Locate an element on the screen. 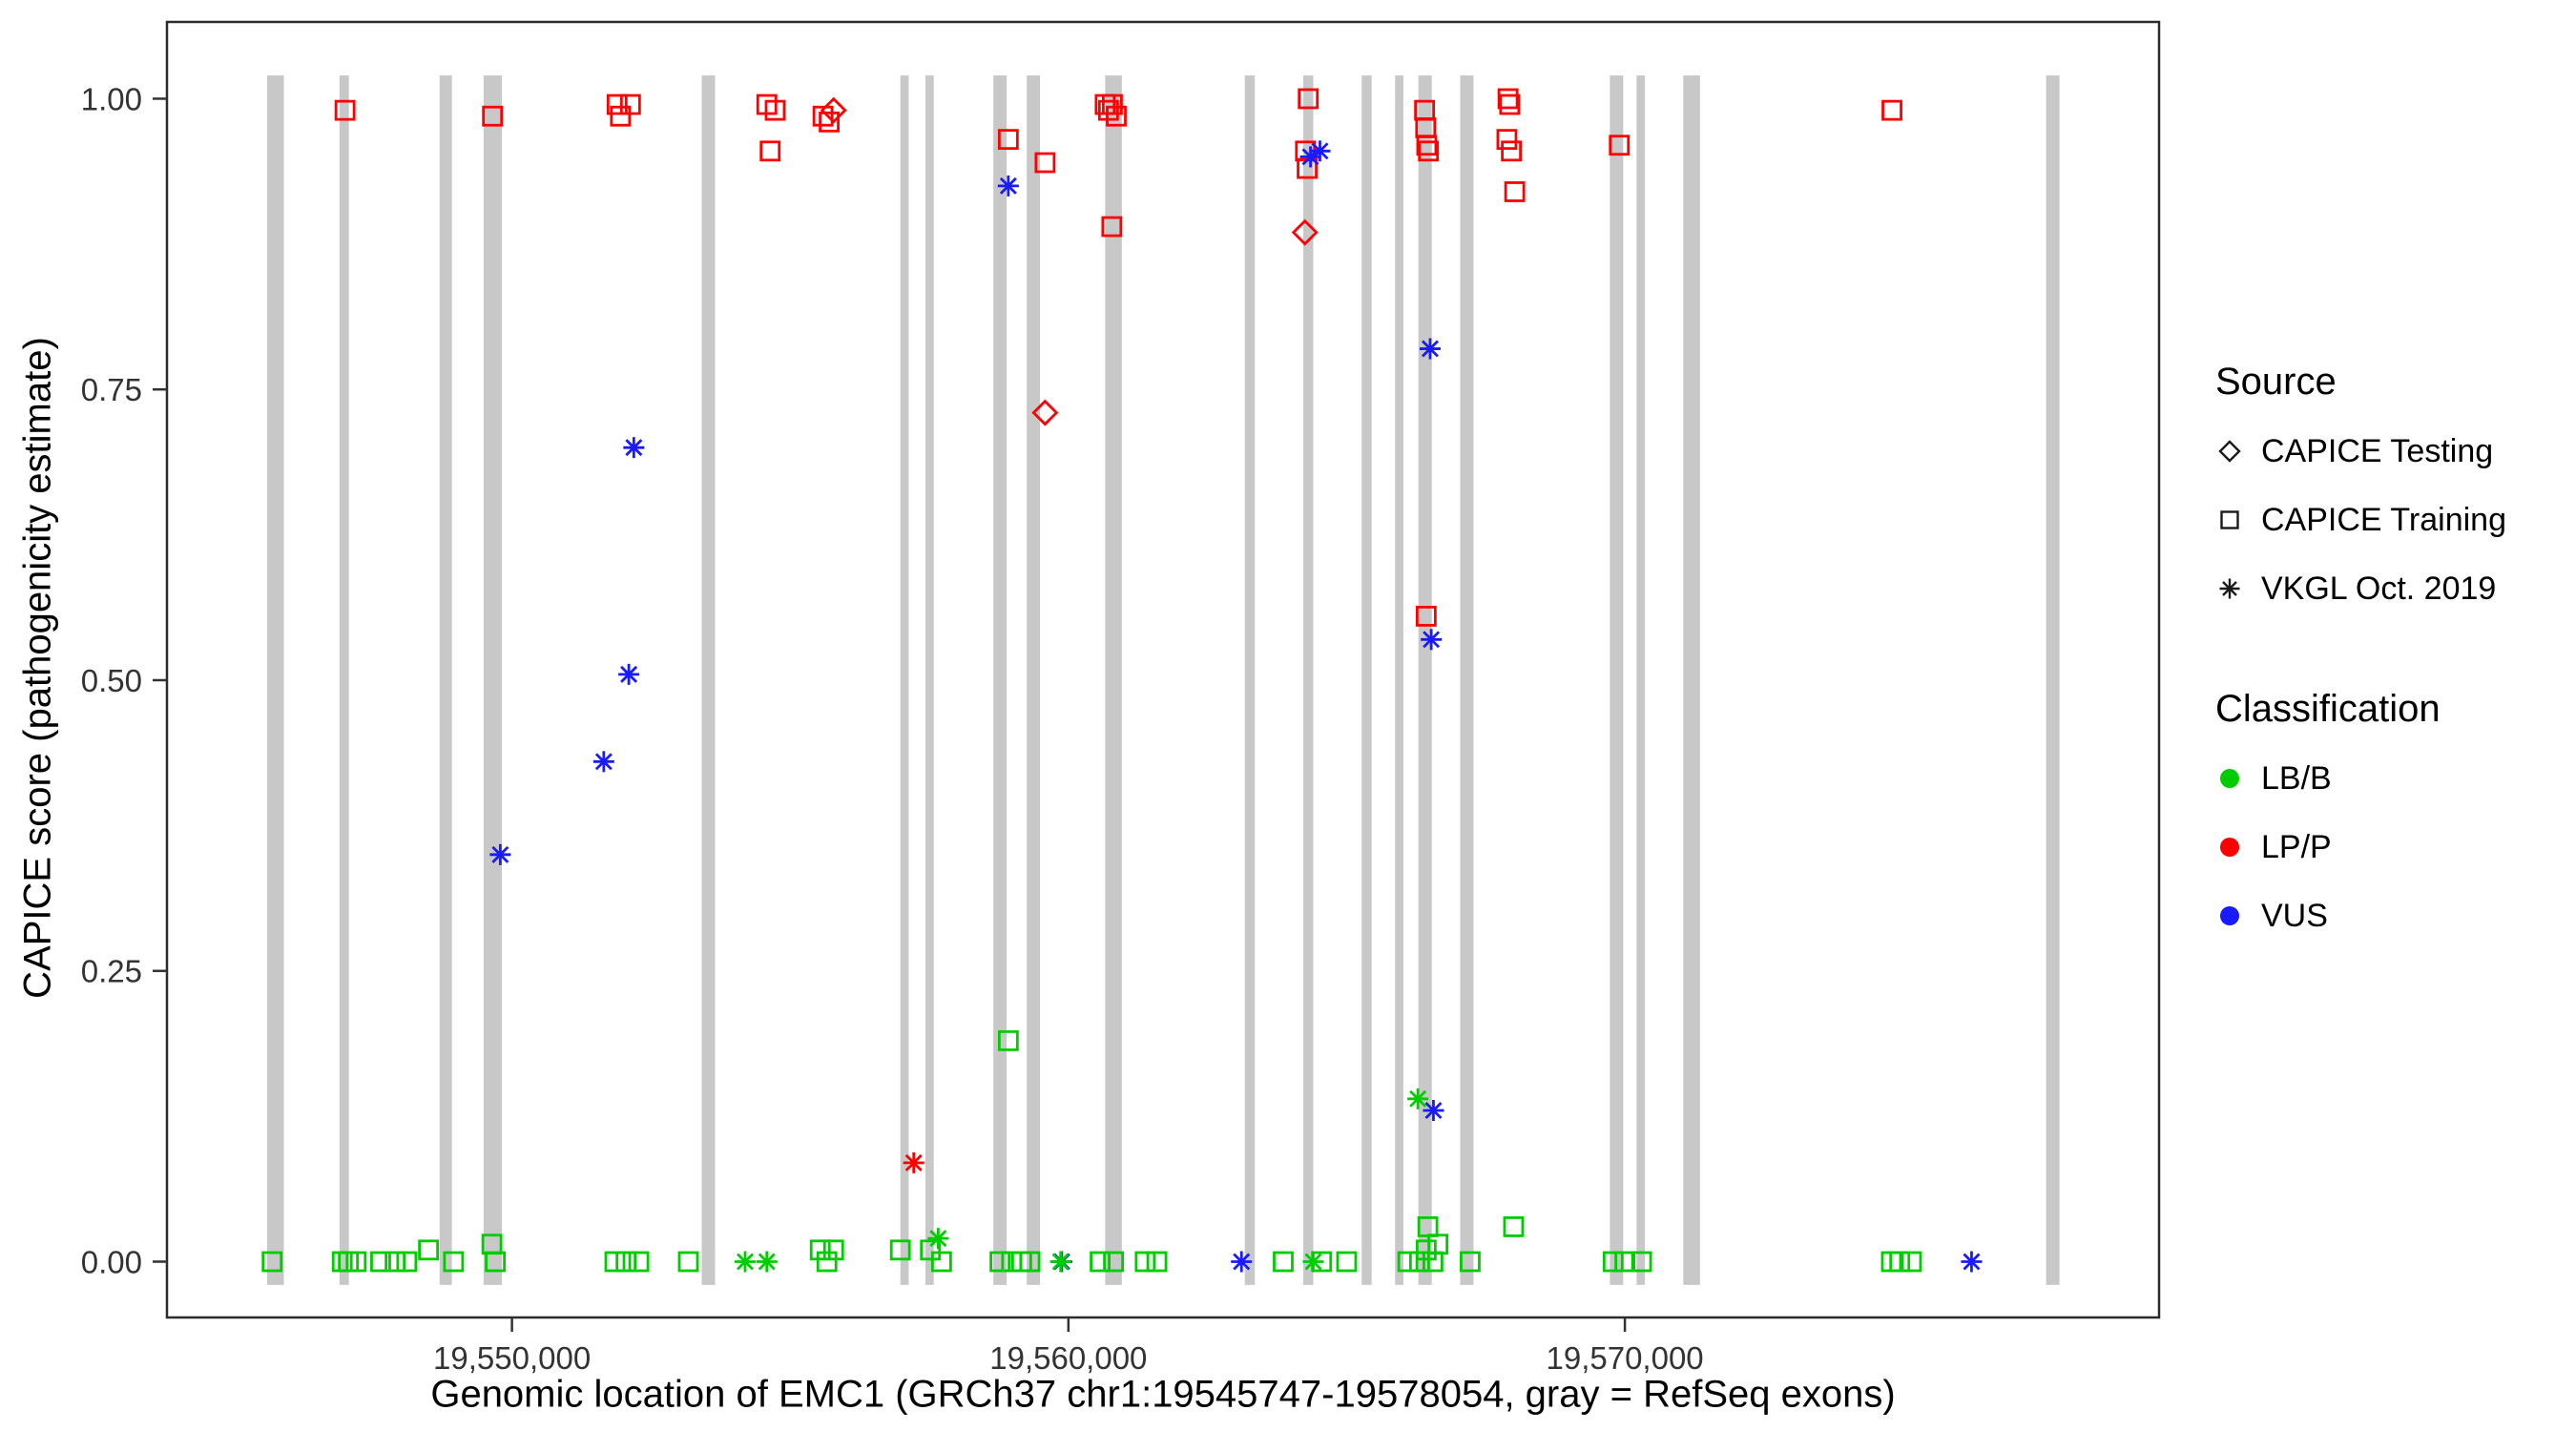  x-tick-label: 19,550,000 is located at coordinates (512, 1358).